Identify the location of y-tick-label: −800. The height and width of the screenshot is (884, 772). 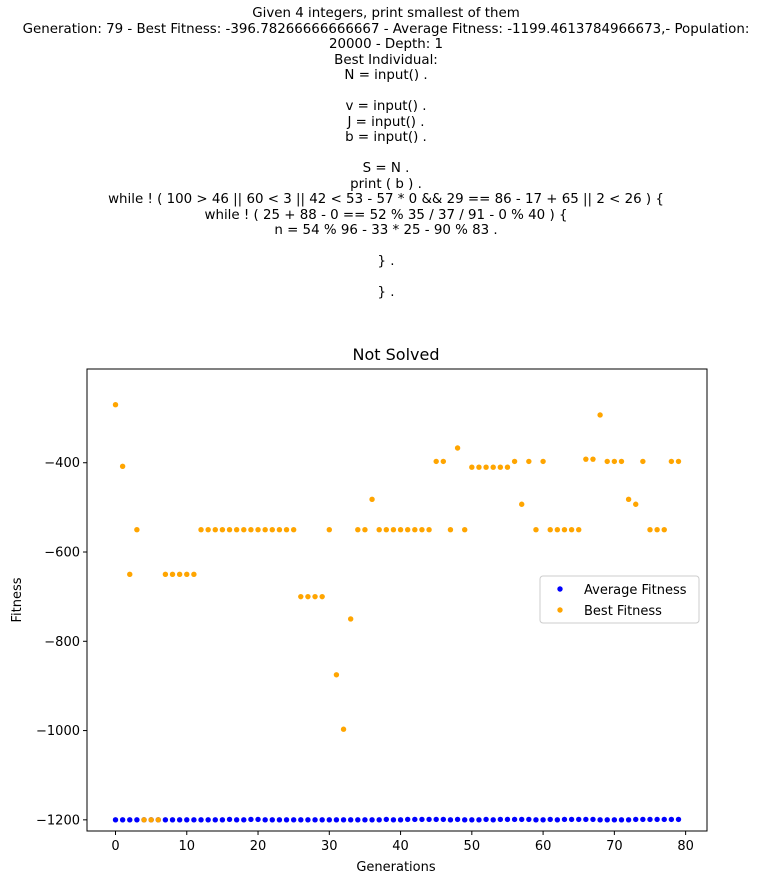
(62, 642).